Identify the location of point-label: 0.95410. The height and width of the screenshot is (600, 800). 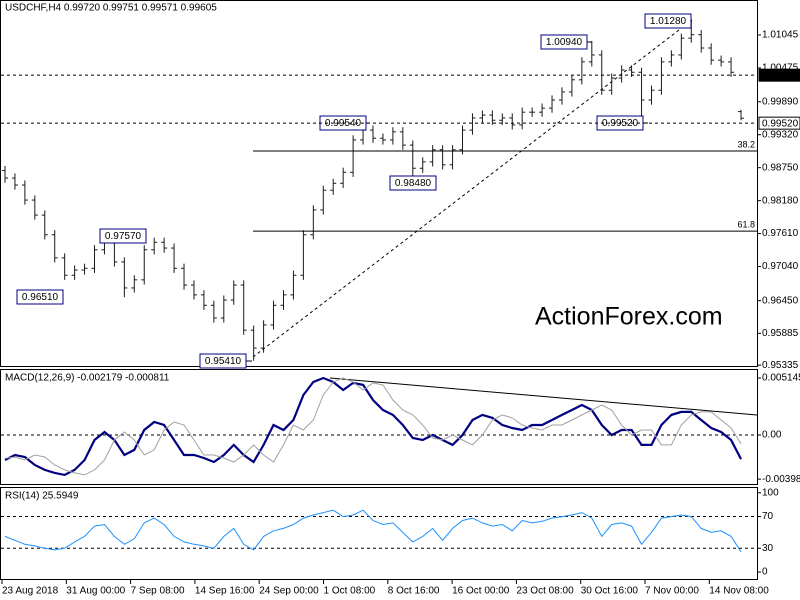
(223, 361).